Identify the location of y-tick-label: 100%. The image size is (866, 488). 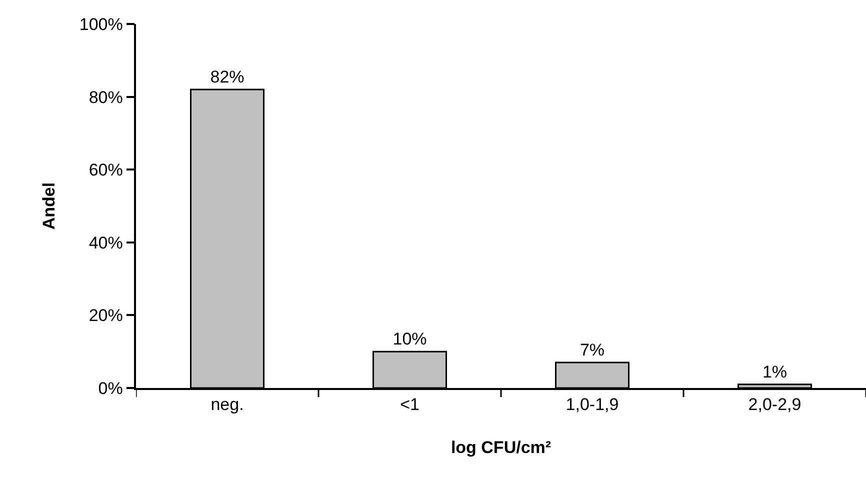
(101, 24).